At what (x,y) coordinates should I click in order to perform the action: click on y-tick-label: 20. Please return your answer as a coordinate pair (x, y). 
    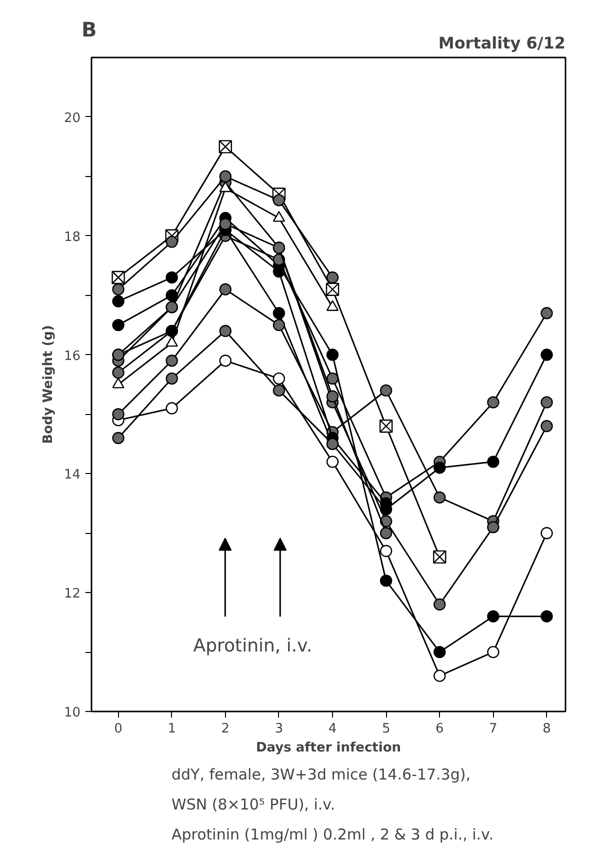
    Looking at the image, I should click on (72, 118).